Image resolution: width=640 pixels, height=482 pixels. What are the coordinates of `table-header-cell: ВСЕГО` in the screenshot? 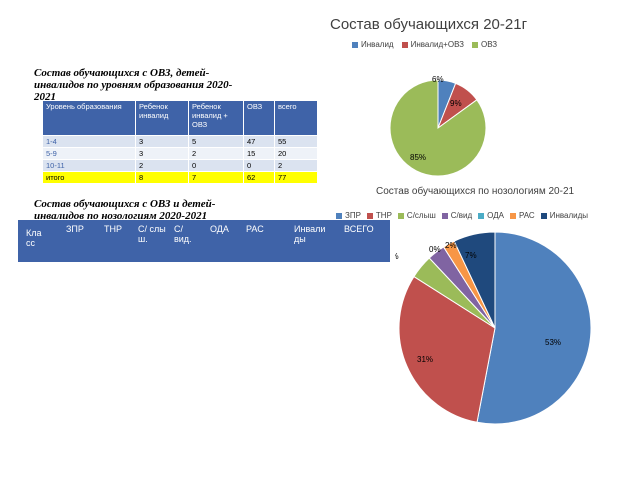 It's located at (359, 229).